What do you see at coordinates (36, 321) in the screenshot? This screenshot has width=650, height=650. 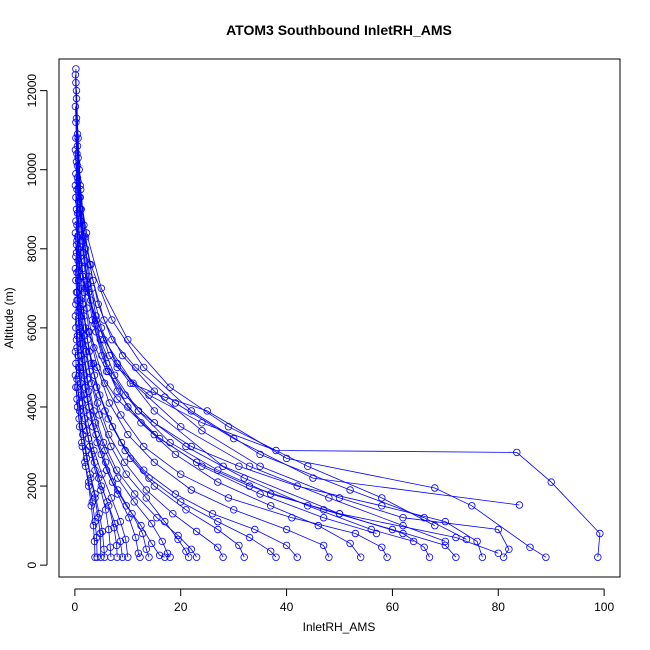 I see `y-axis: 0 2000 4000 6000 8000 10000 12000` at bounding box center [36, 321].